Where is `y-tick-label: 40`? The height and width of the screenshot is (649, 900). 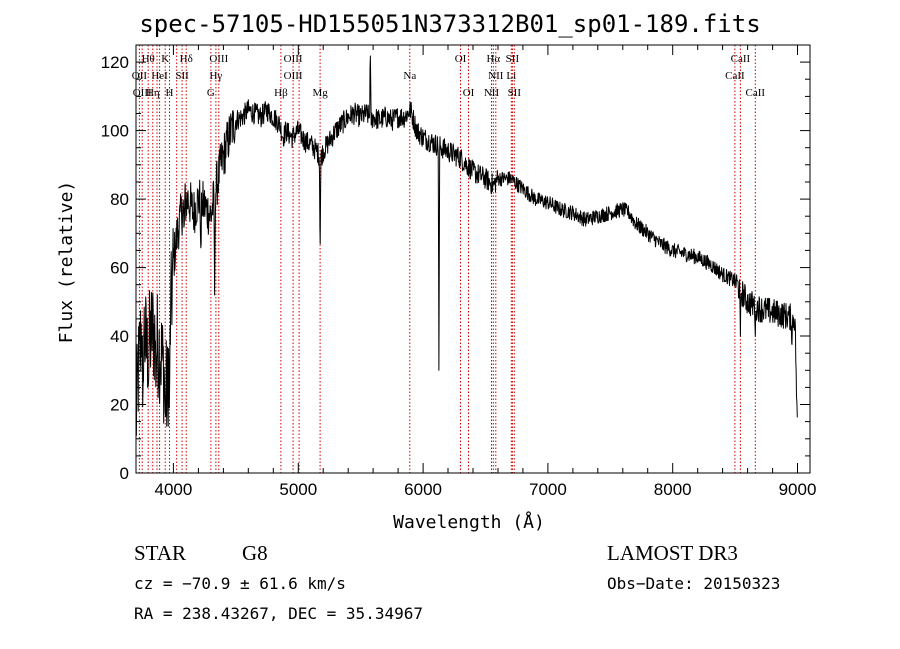
y-tick-label: 40 is located at coordinates (119, 336).